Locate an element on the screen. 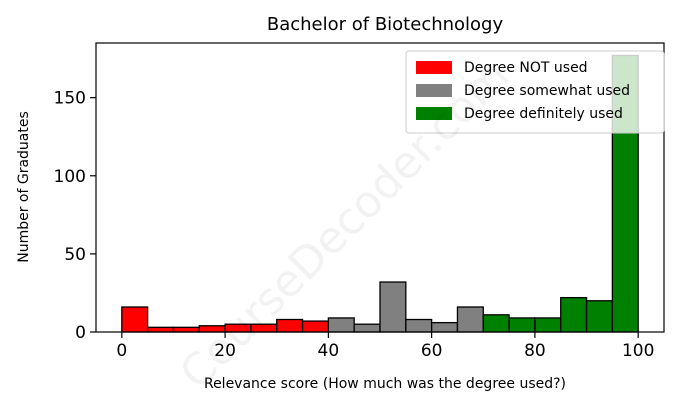 The width and height of the screenshot is (691, 408). legend-box is located at coordinates (535, 92).